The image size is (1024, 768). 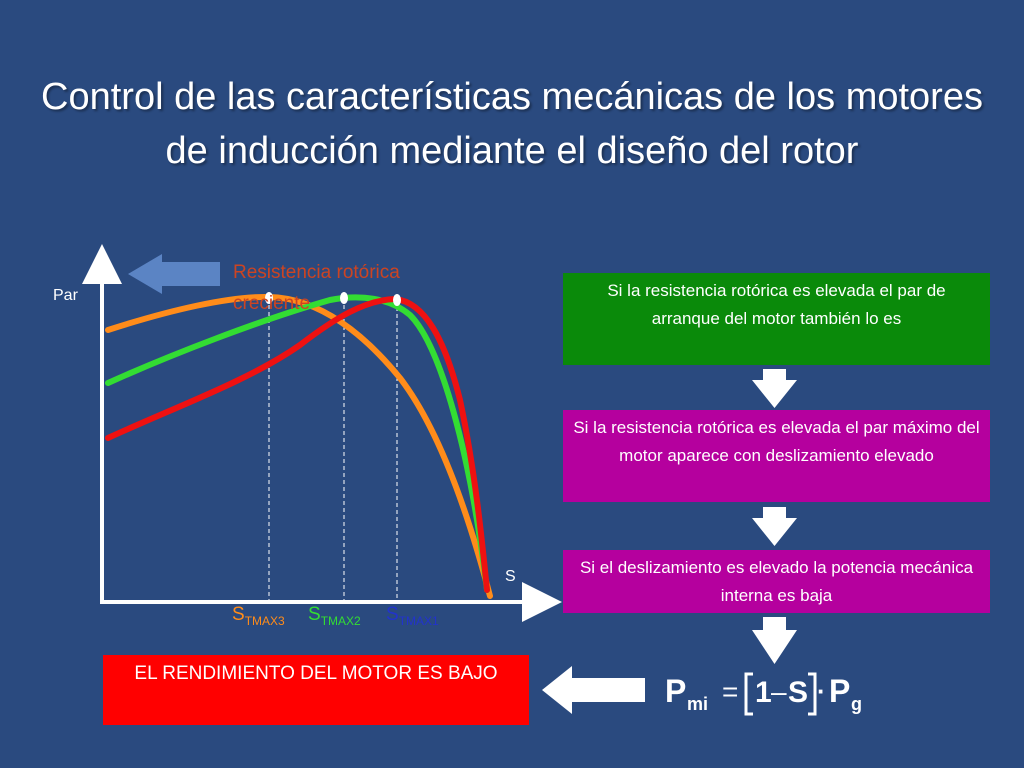 What do you see at coordinates (174, 274) in the screenshot?
I see `resistance-arrow-icon` at bounding box center [174, 274].